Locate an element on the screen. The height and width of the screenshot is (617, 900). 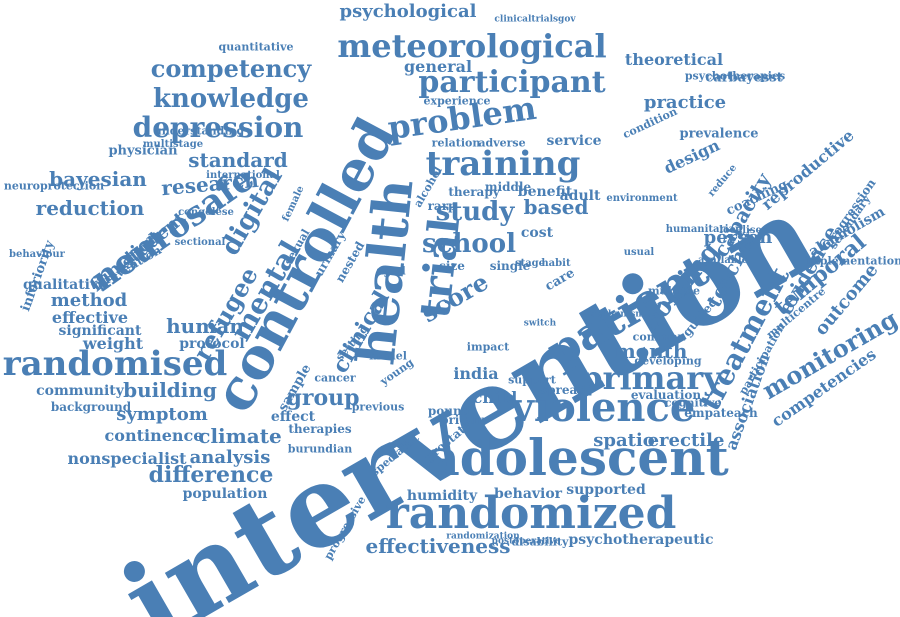
word-symptom: symptom is located at coordinates (162, 414).